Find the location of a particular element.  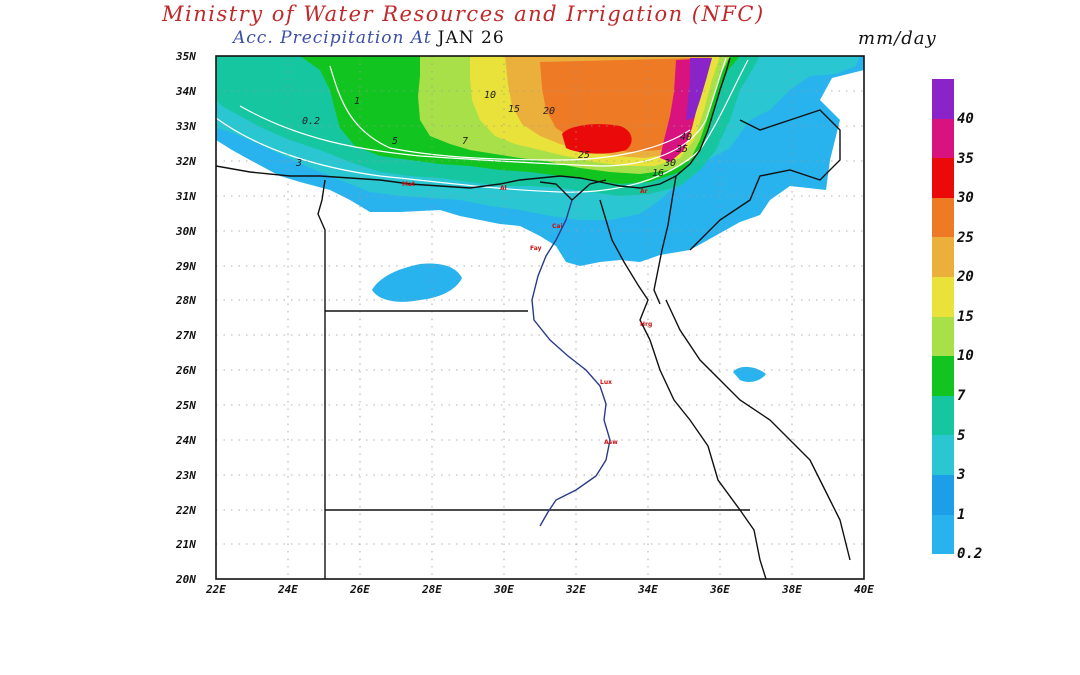

lon-label: 28E is located at coordinates (431, 589).